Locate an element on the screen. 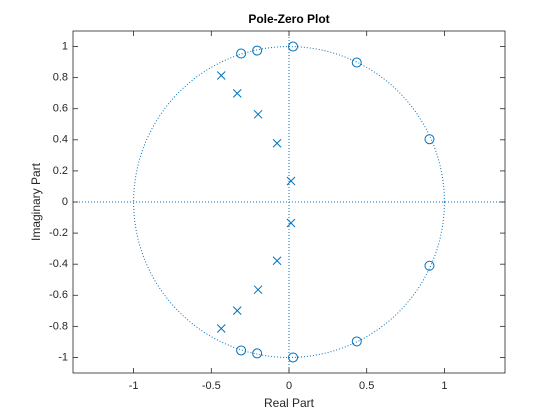 The height and width of the screenshot is (420, 560). y-tick-label: 1 is located at coordinates (65, 46).